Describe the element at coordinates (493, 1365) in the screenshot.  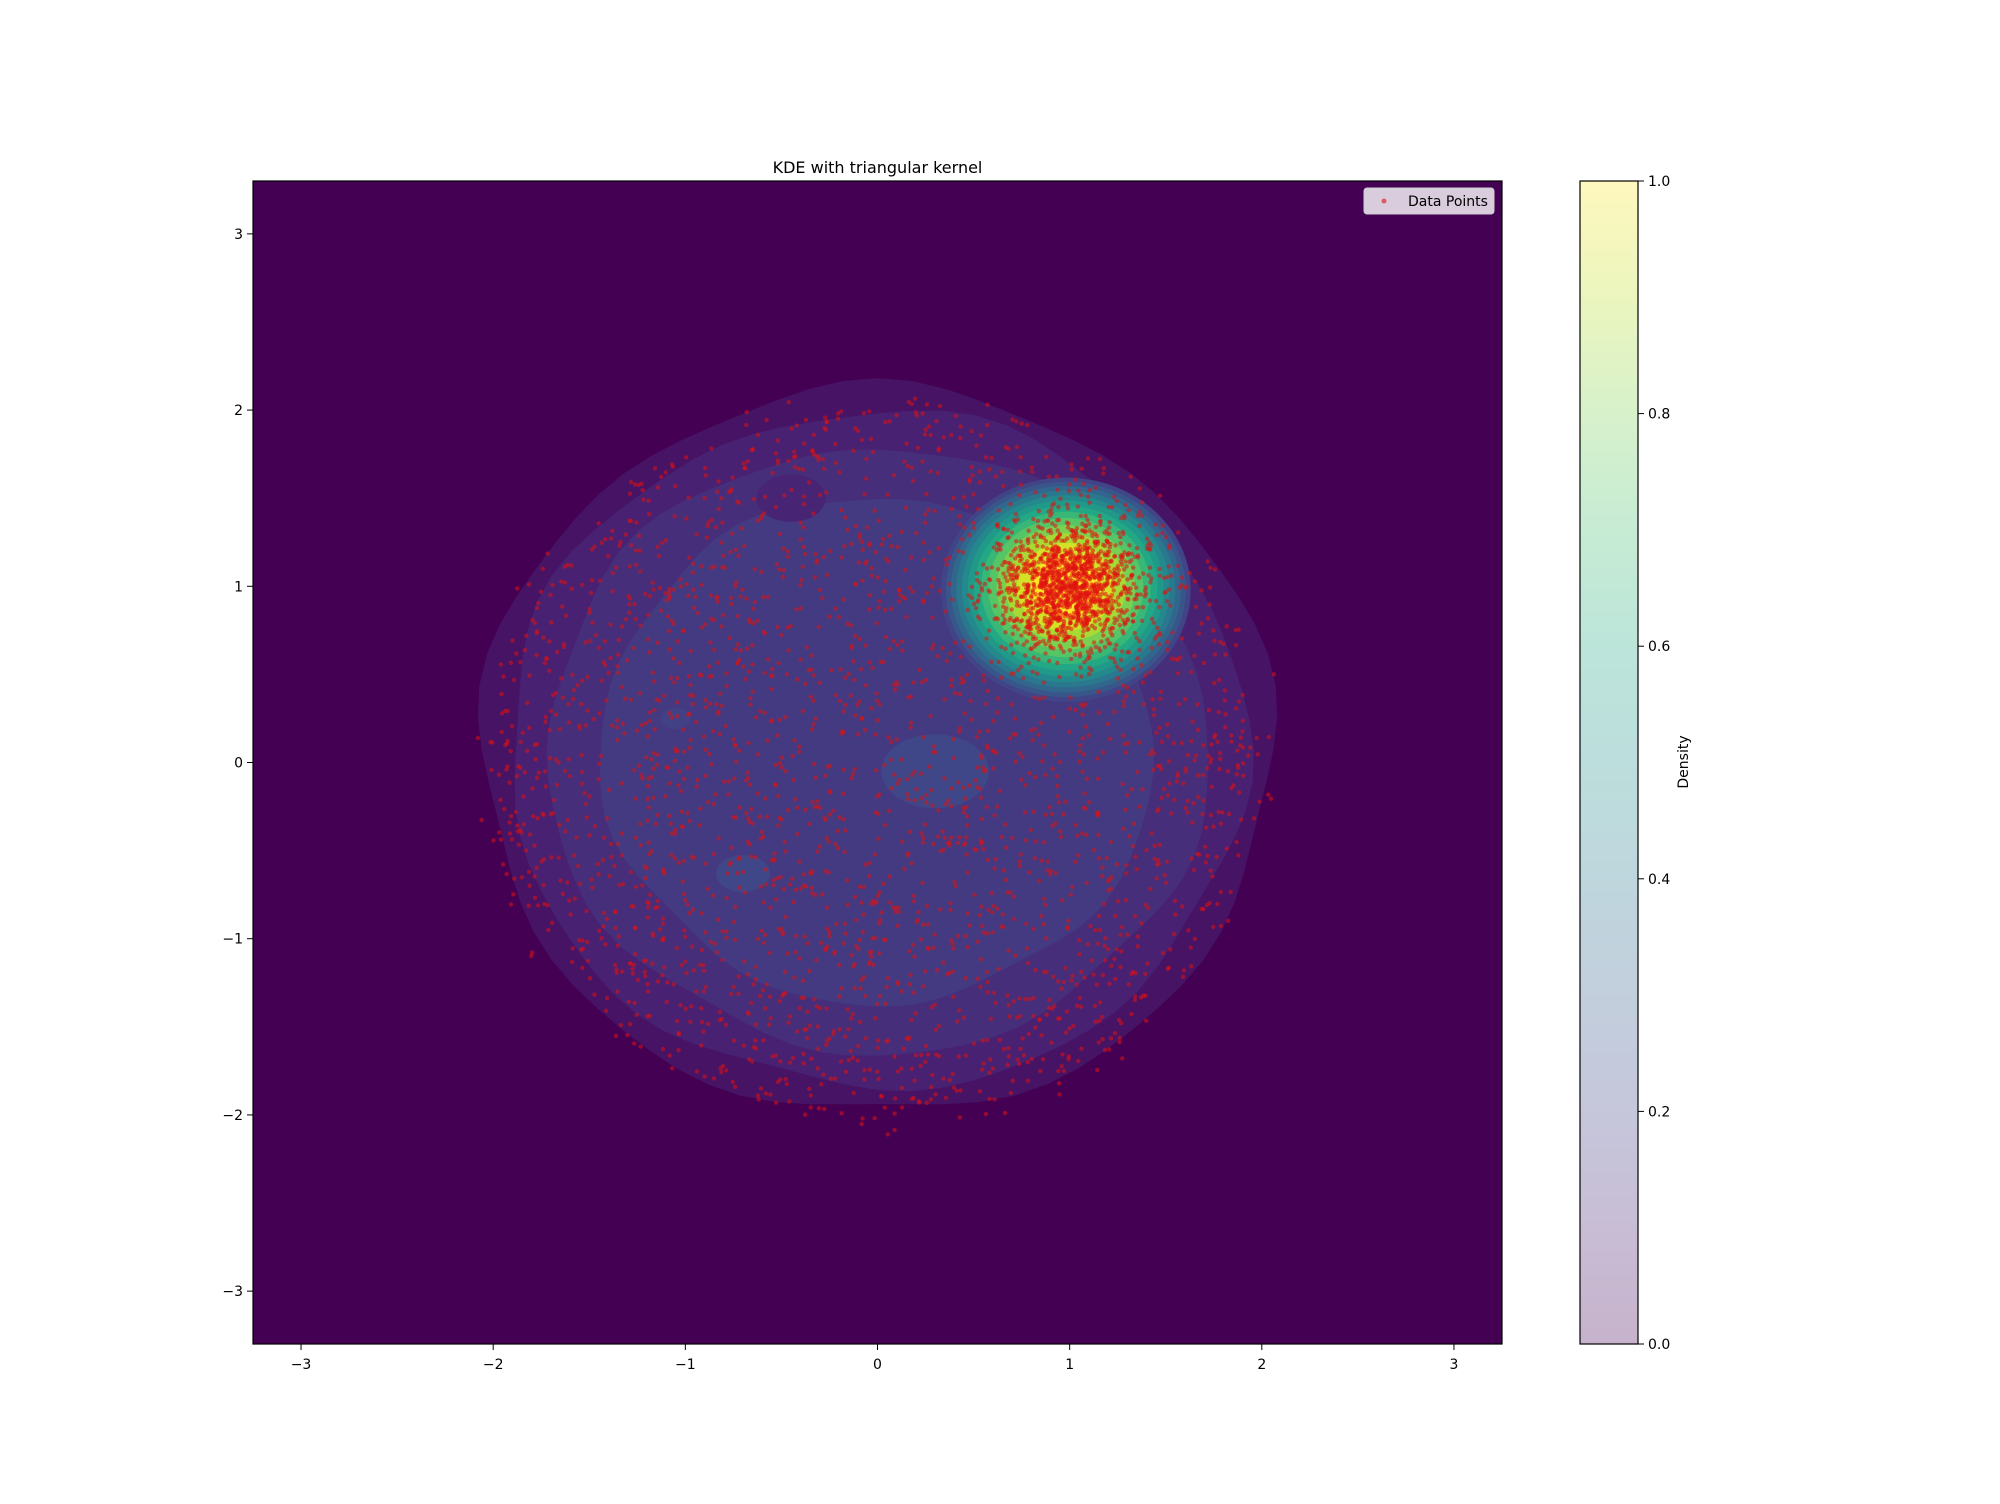
I see `x-tick-label: −2` at that location.